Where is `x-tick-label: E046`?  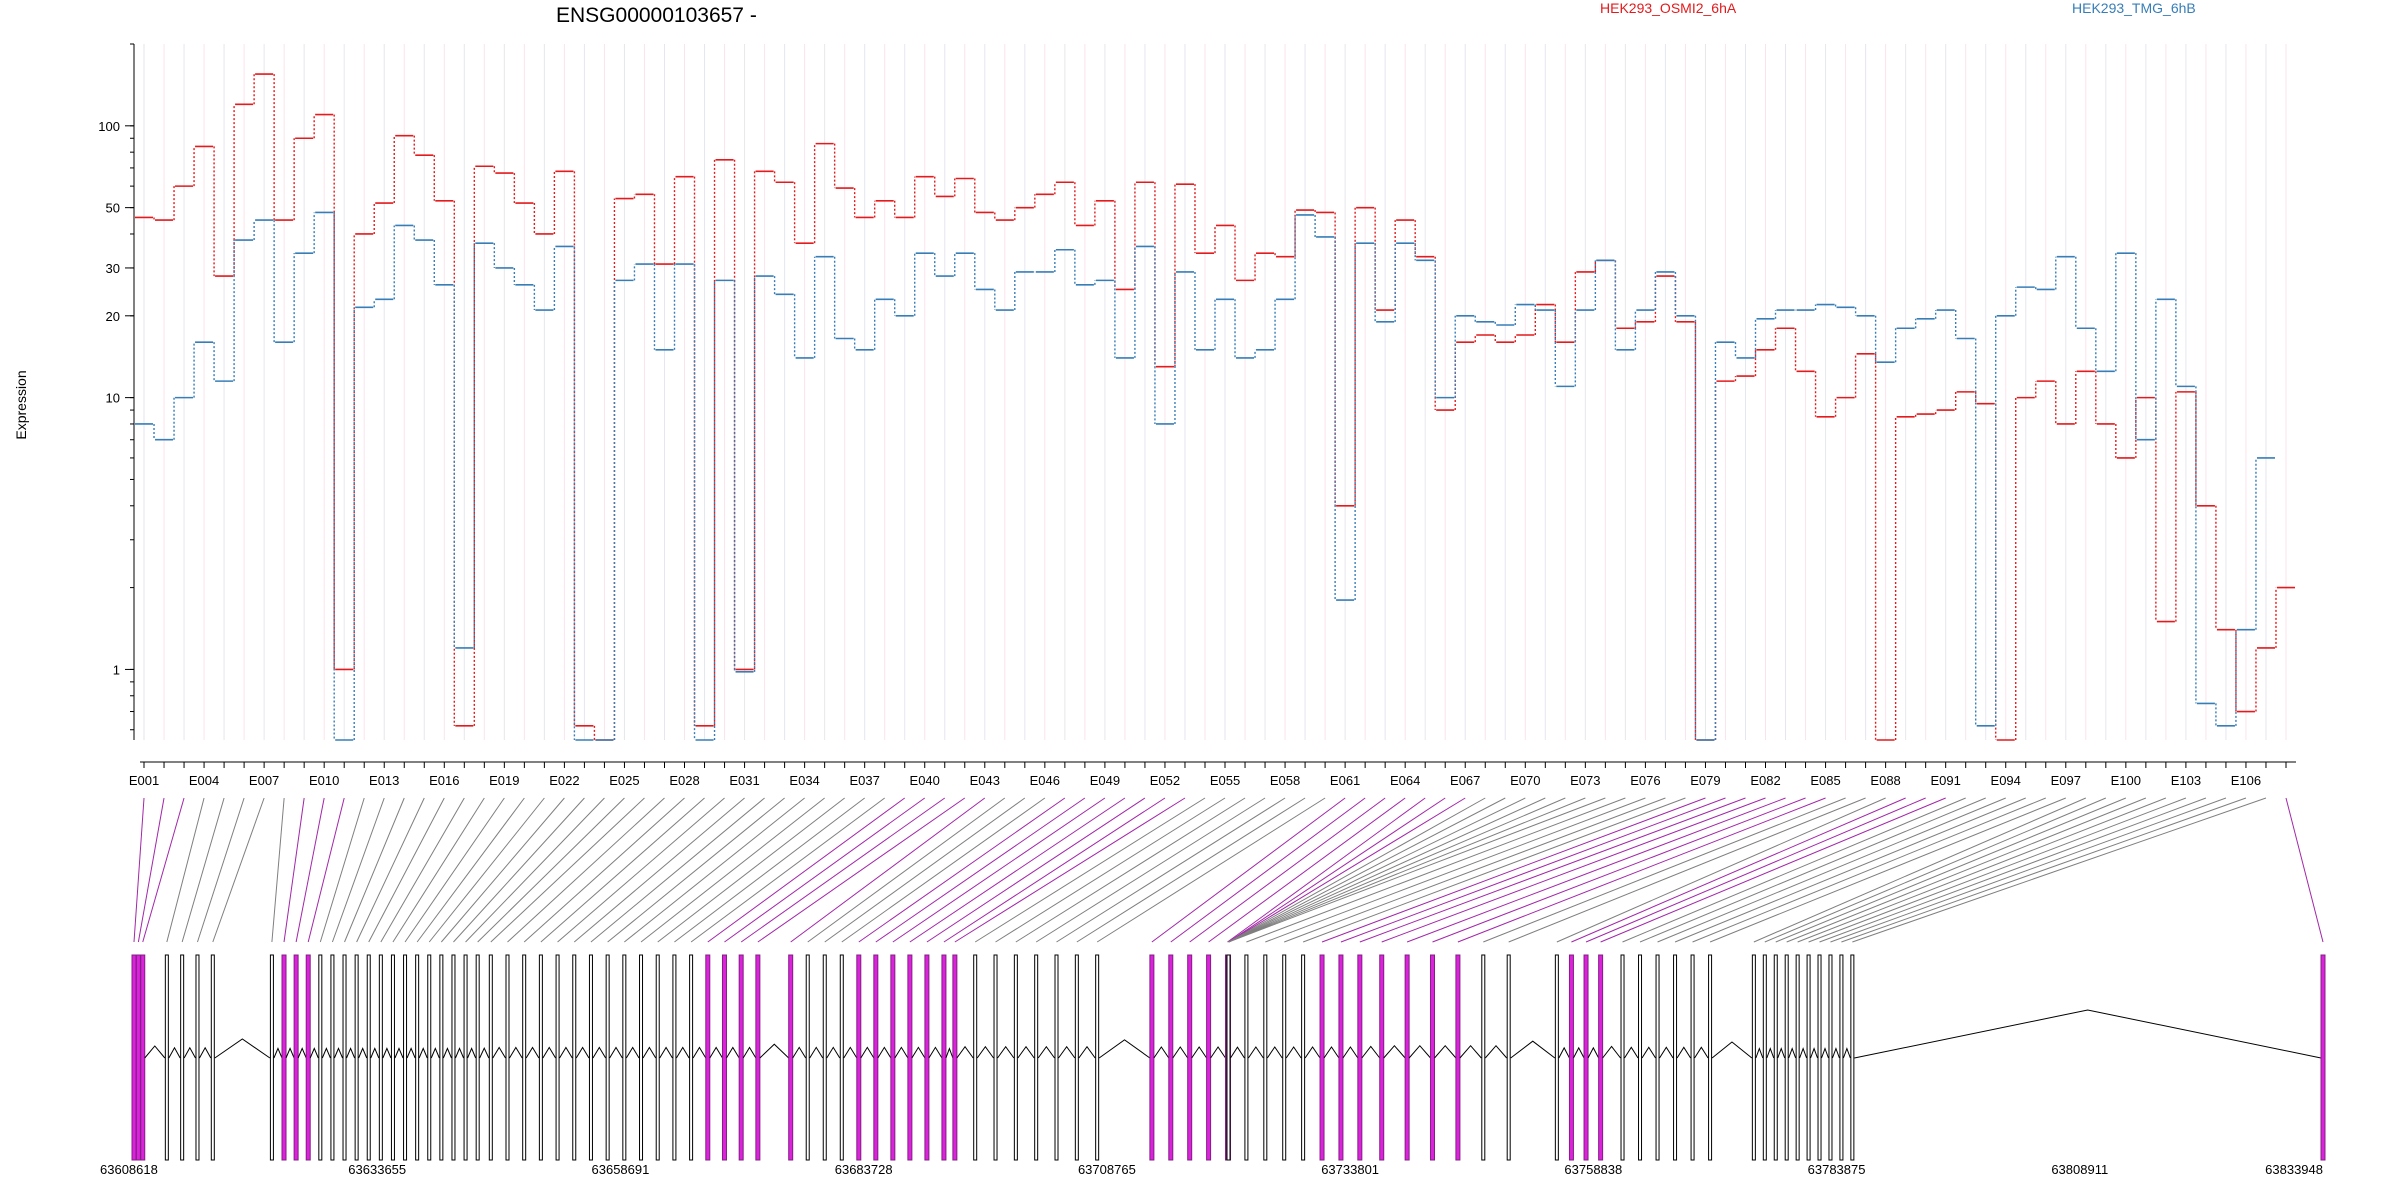
x-tick-label: E046 is located at coordinates (1045, 780).